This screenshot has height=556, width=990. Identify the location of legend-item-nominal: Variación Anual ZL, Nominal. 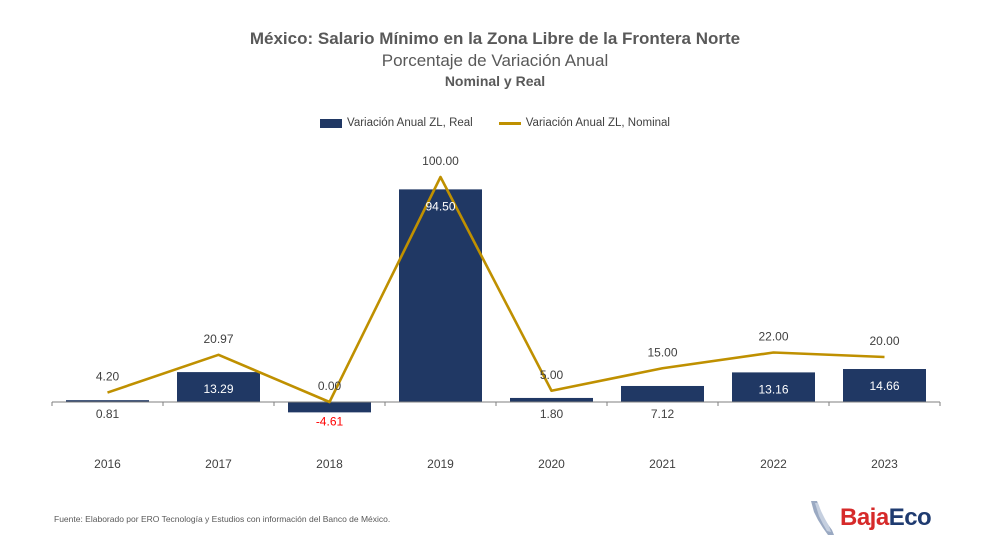
(584, 123).